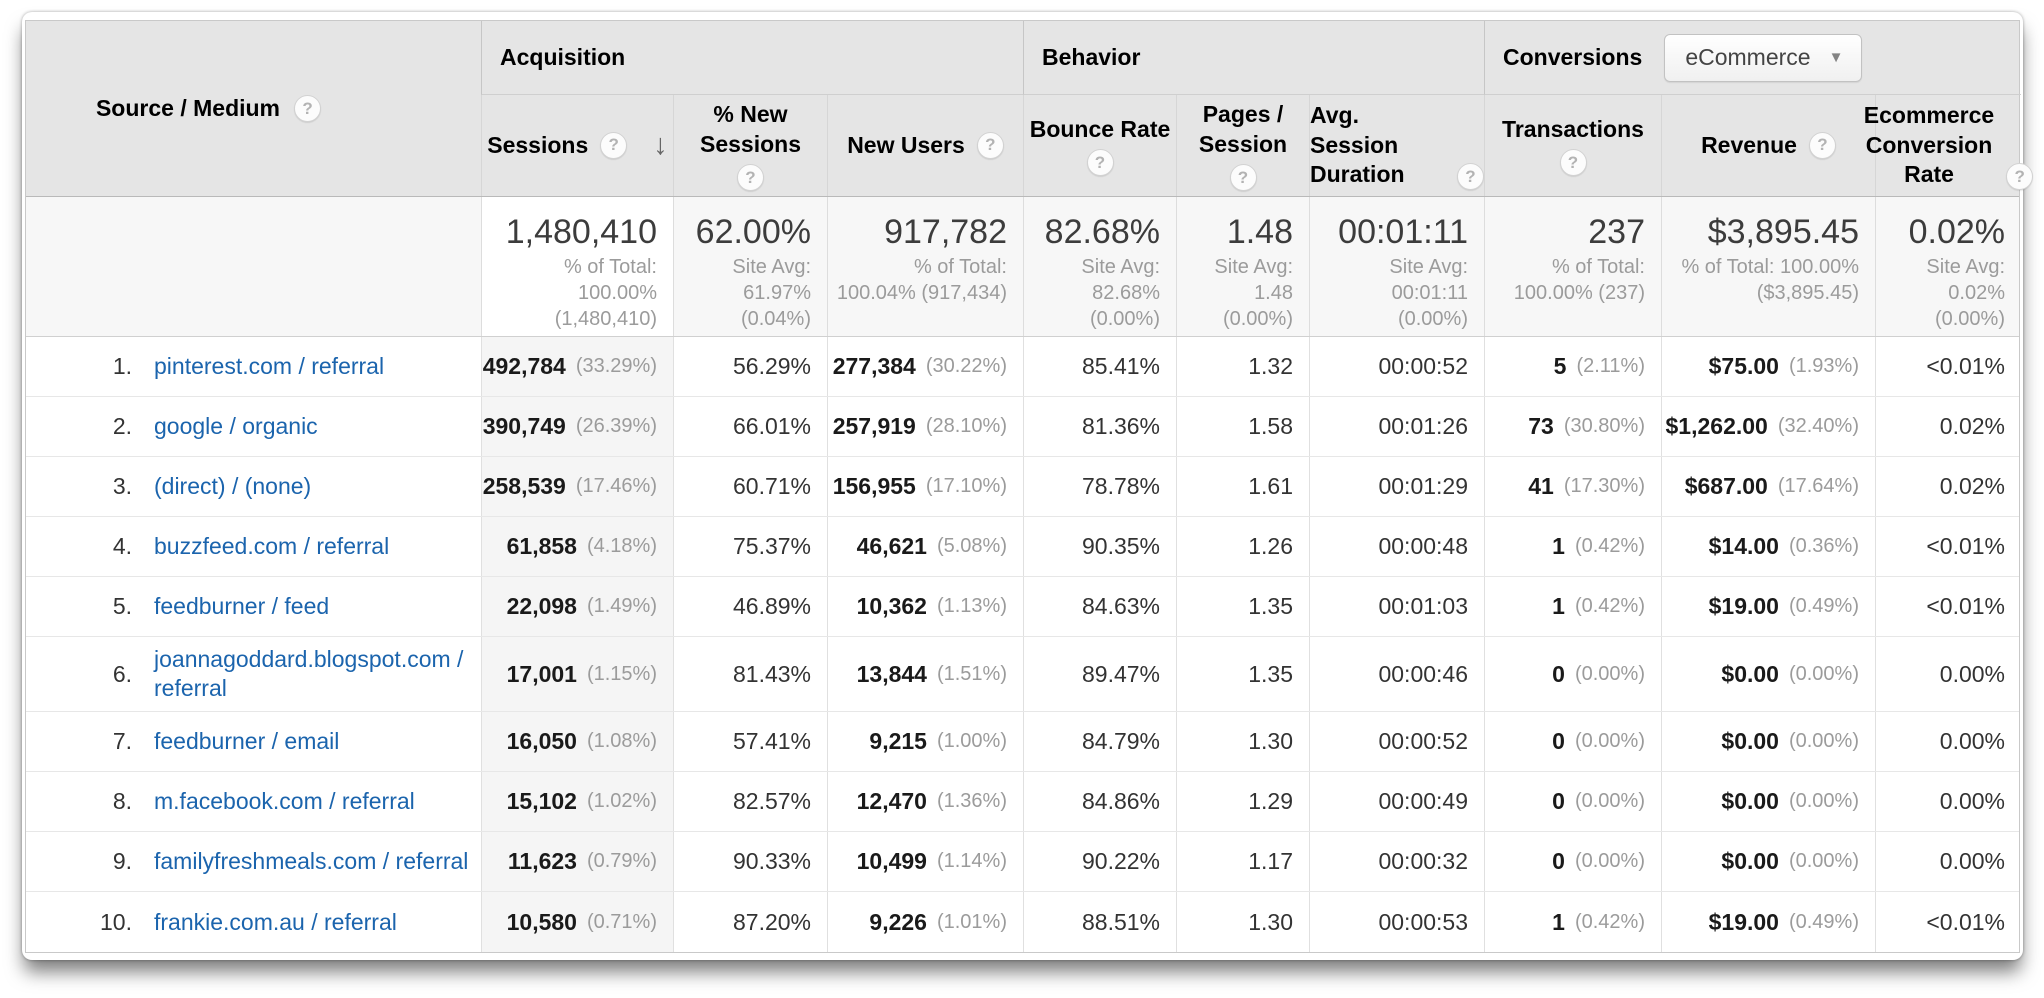 Image resolution: width=2044 pixels, height=998 pixels. Describe the element at coordinates (750, 145) in the screenshot. I see `column-header-pct-new-sessions: % New Sessions ?` at that location.